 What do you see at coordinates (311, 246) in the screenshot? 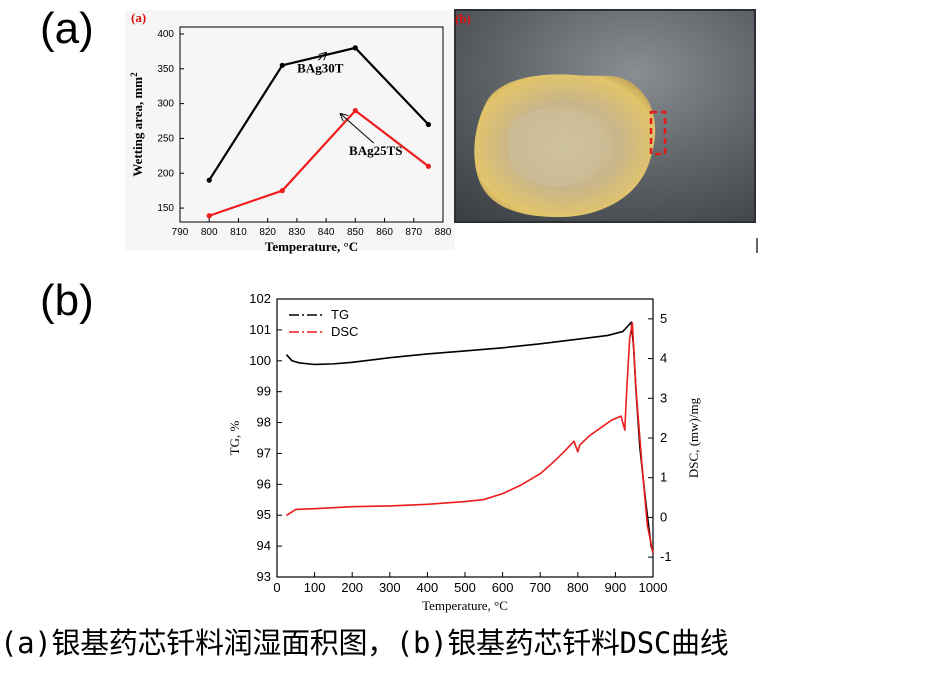
I see `x-axis-label-a: Temperature, °C` at bounding box center [311, 246].